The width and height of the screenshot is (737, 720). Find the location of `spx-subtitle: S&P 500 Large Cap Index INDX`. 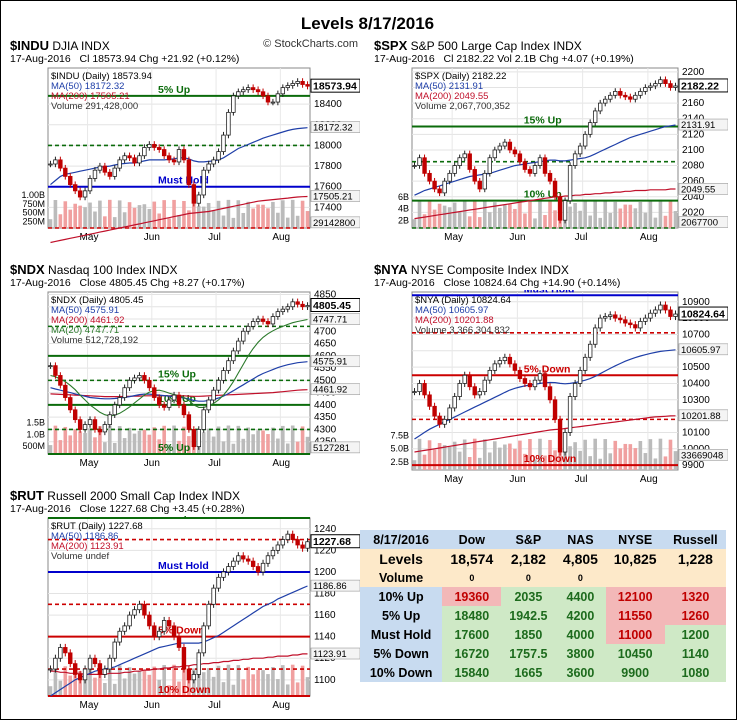

spx-subtitle: S&P 500 Large Cap Index INDX is located at coordinates (496, 46).